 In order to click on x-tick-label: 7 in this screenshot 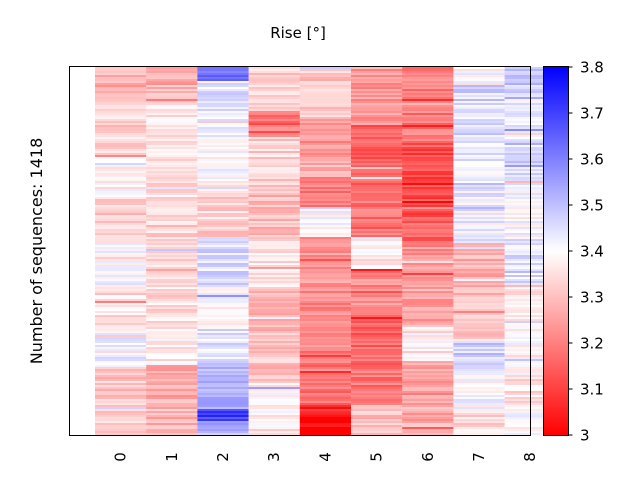, I will do `click(479, 457)`.